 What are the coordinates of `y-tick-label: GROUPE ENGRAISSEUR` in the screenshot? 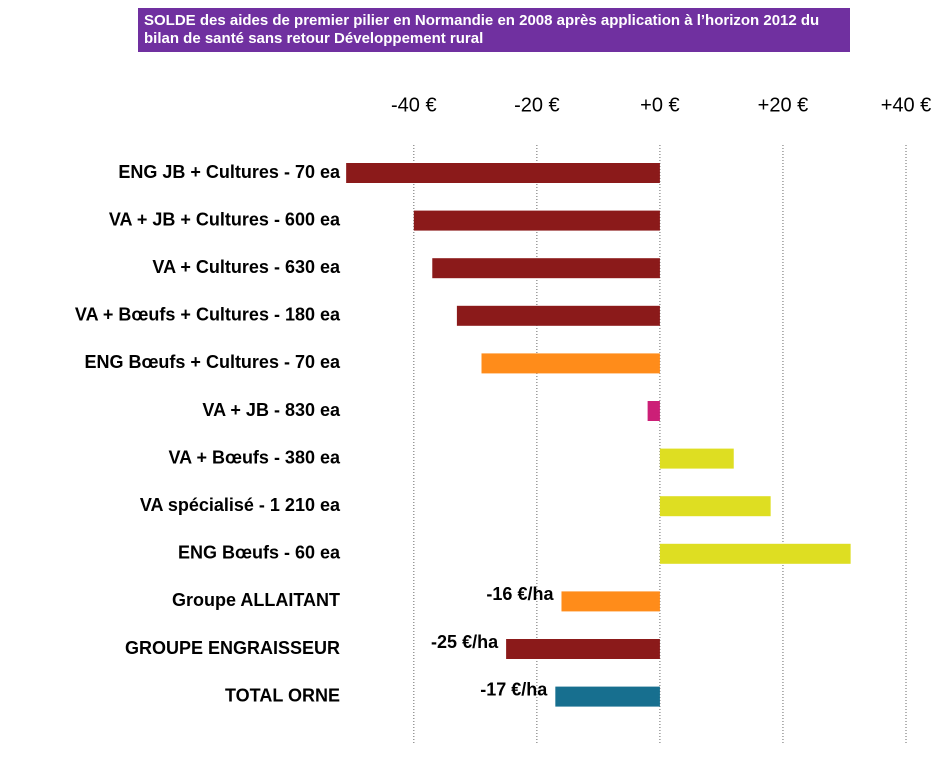 It's located at (232, 648).